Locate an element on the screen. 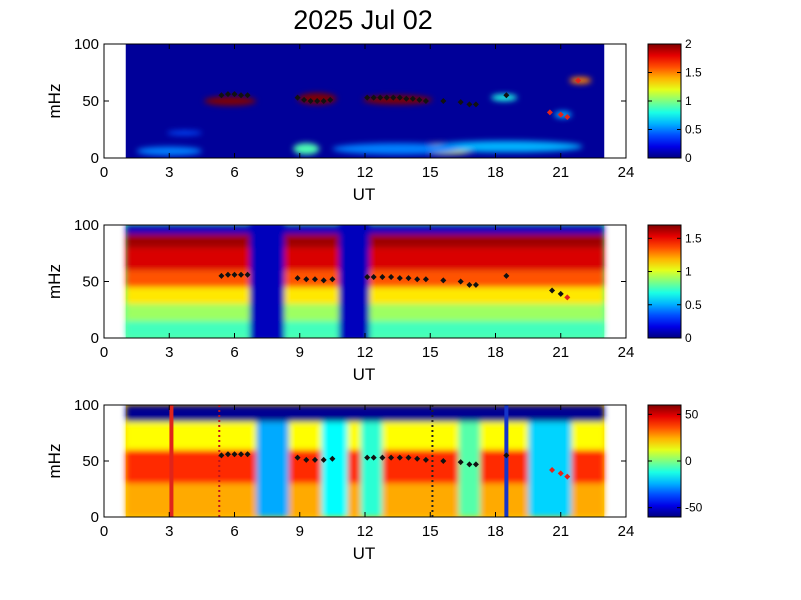 Image resolution: width=801 pixels, height=600 pixels. panel-2-x-tick-label: 15 is located at coordinates (430, 352).